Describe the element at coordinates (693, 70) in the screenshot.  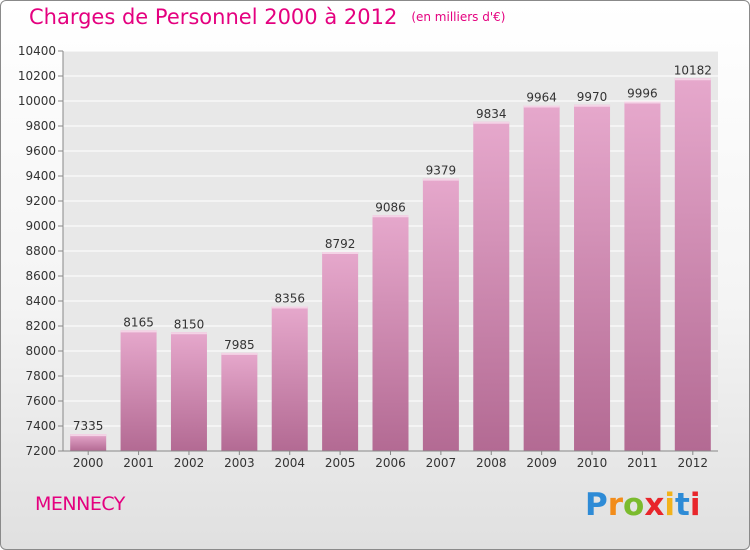
I see `data-label: 10182` at that location.